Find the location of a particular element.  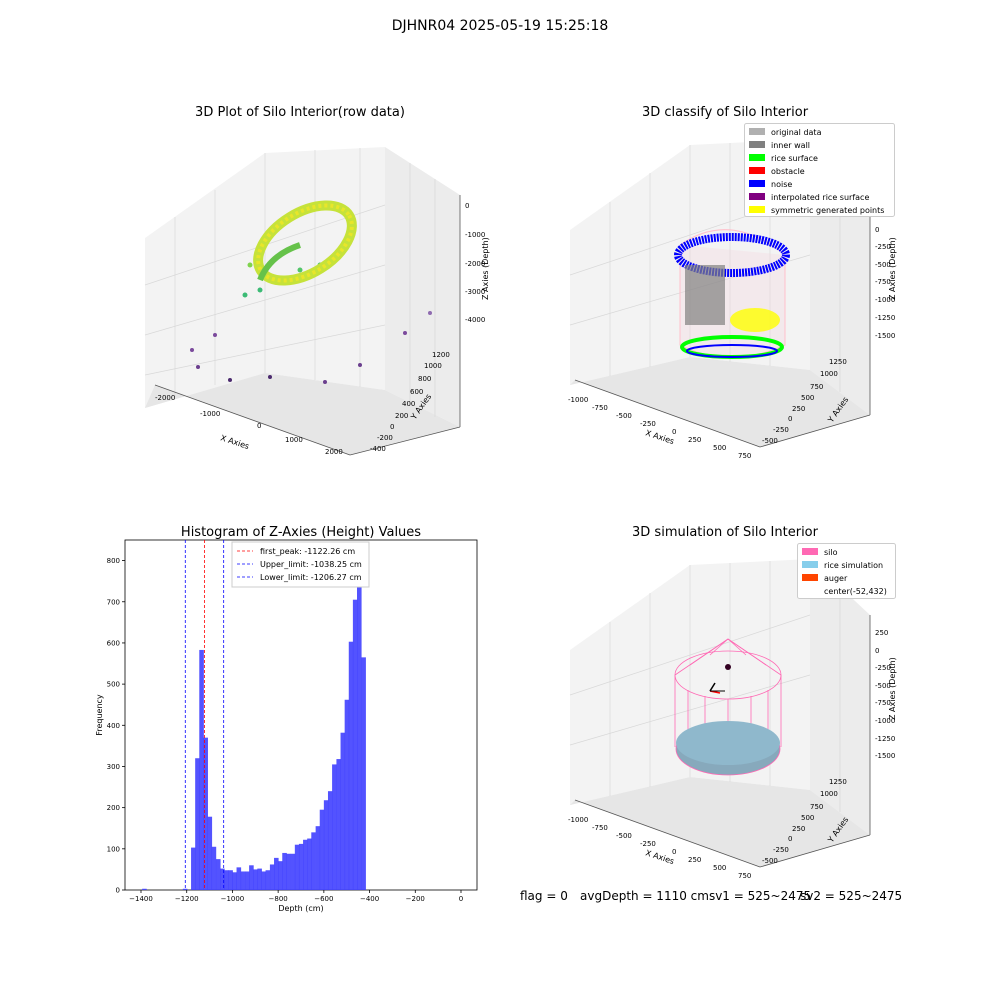

raw-z-tick: -1000 is located at coordinates (475, 235).